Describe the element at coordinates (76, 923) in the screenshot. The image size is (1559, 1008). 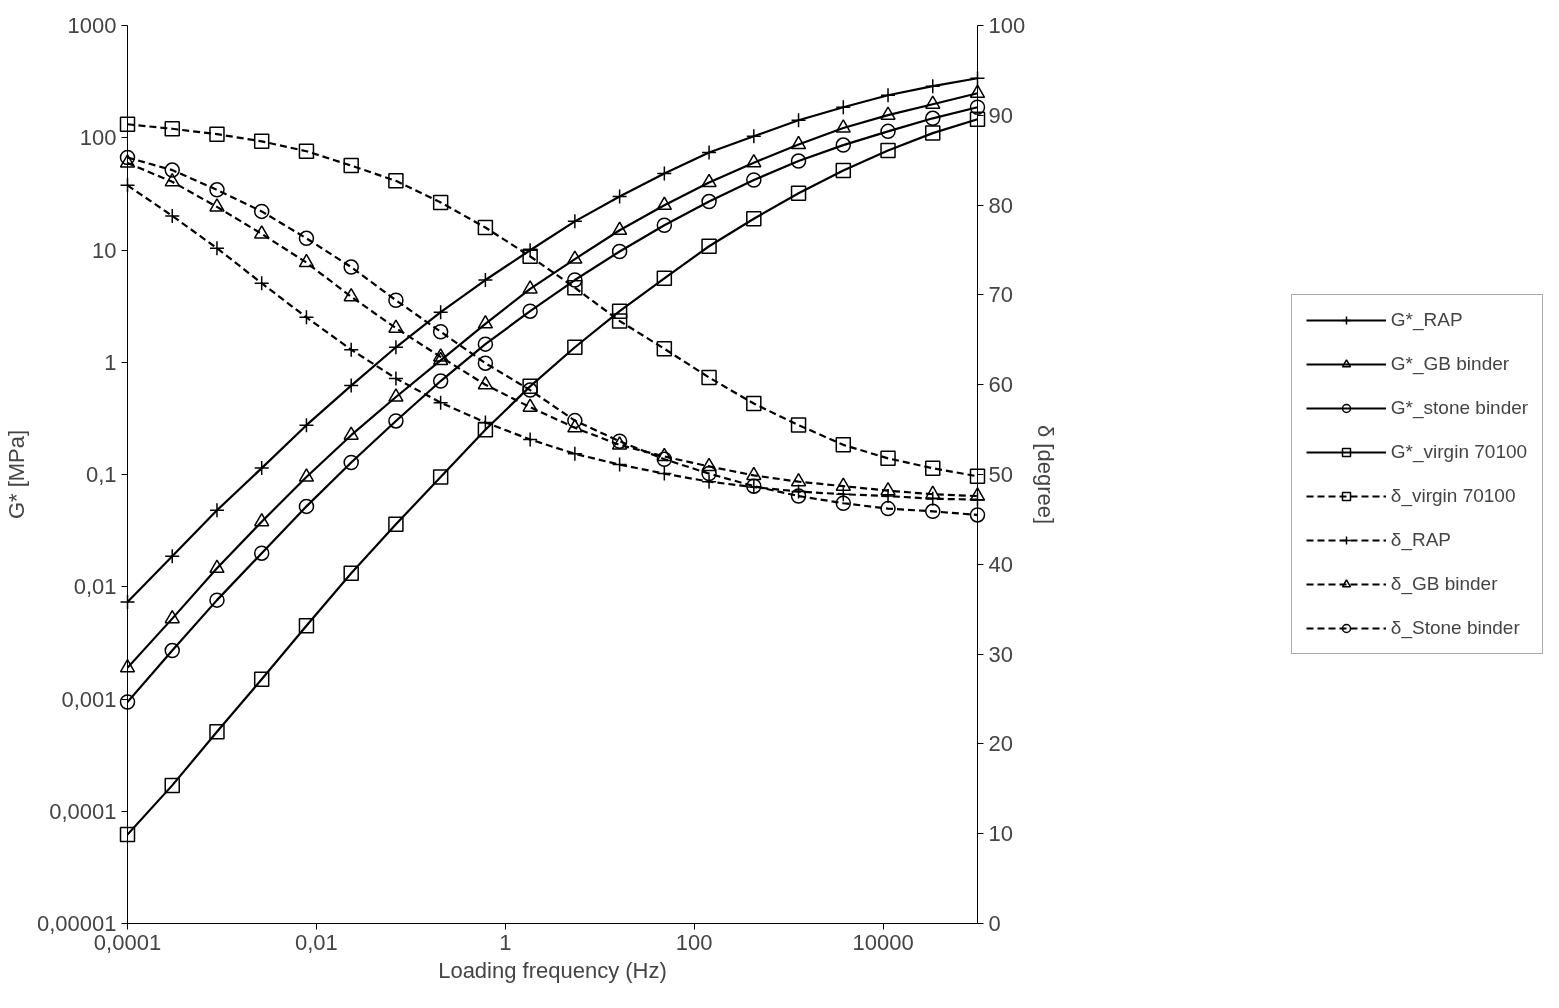
I see `y-tick-label: 0,00001` at that location.